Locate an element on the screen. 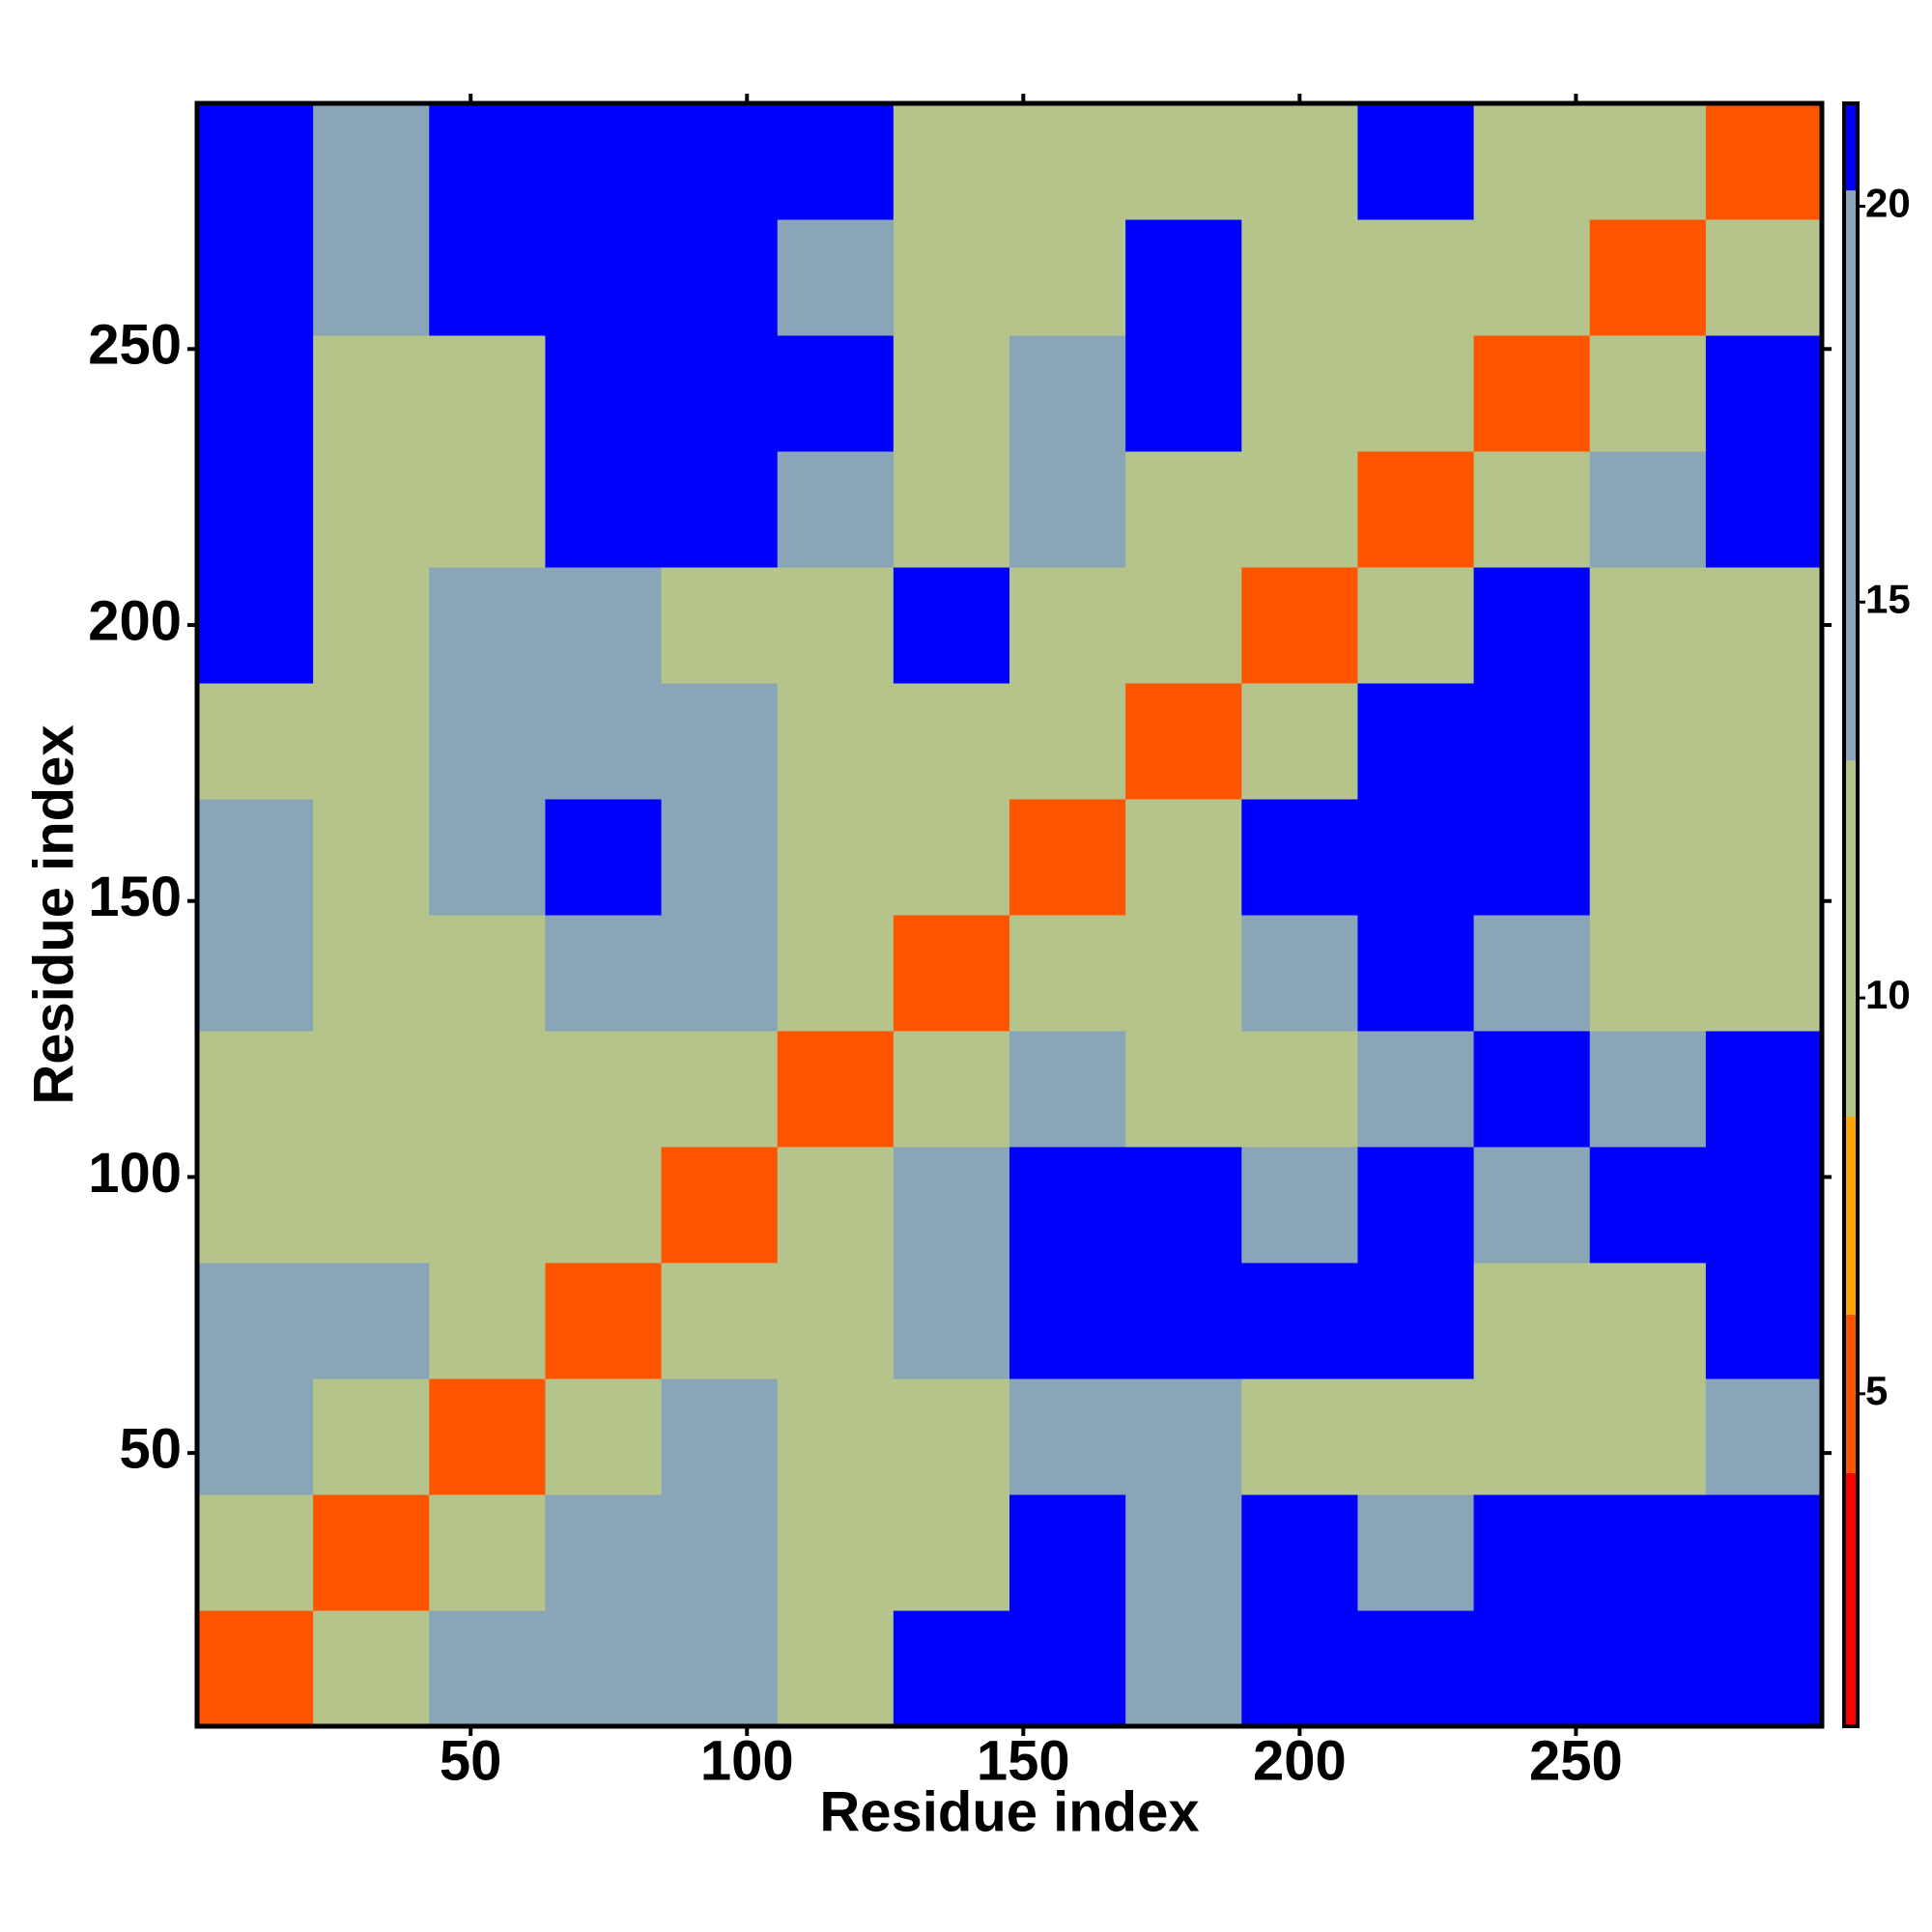 The width and height of the screenshot is (1932, 1932). y-tick-label: 100 is located at coordinates (135, 1173).